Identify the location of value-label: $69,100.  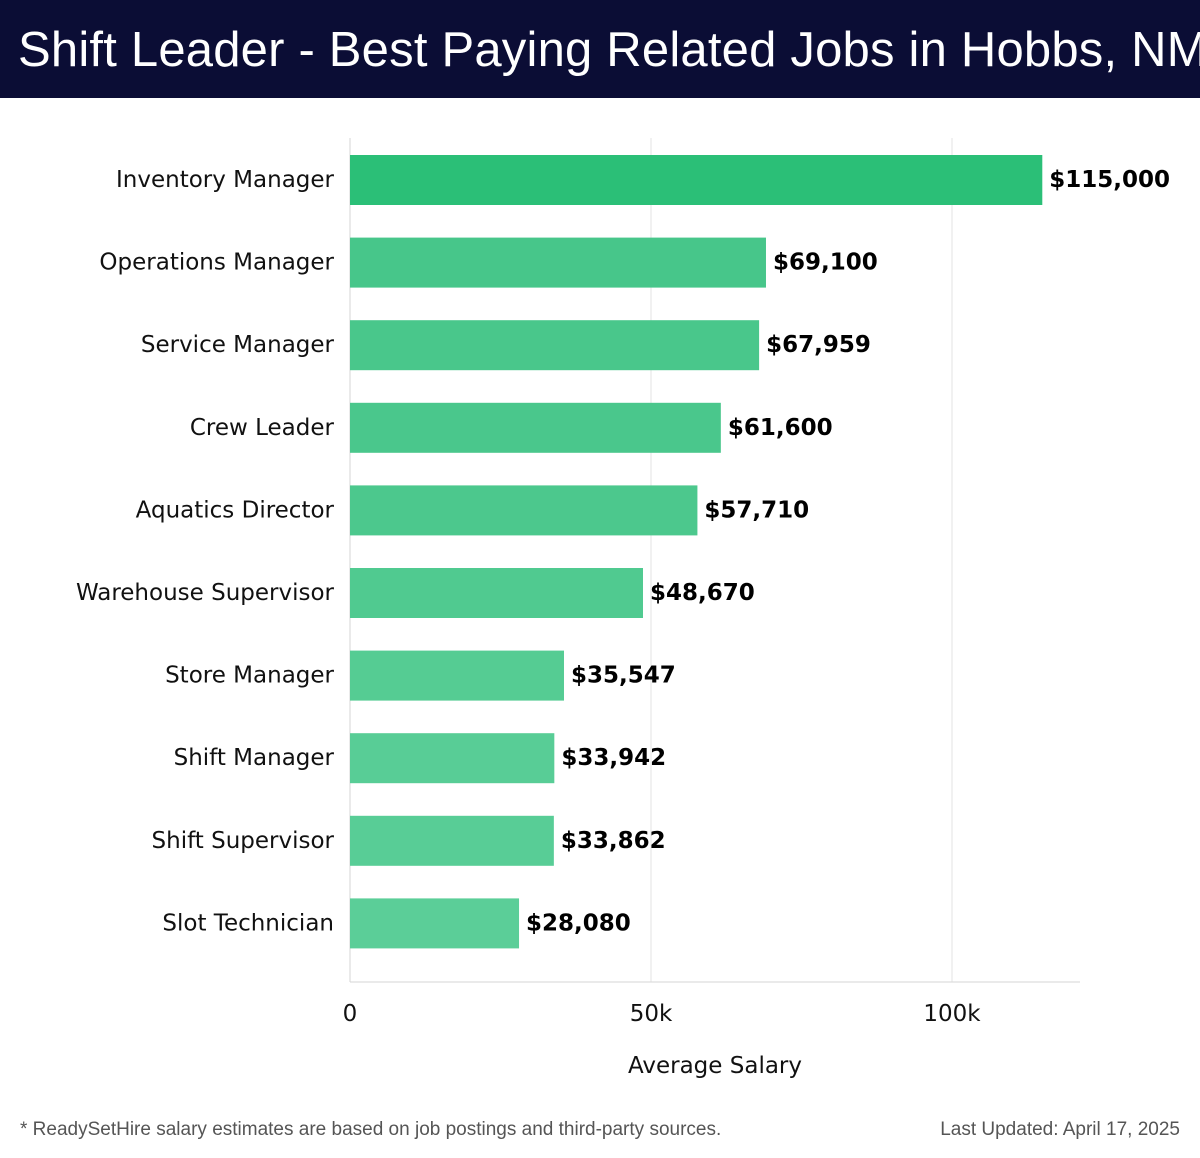
(825, 263).